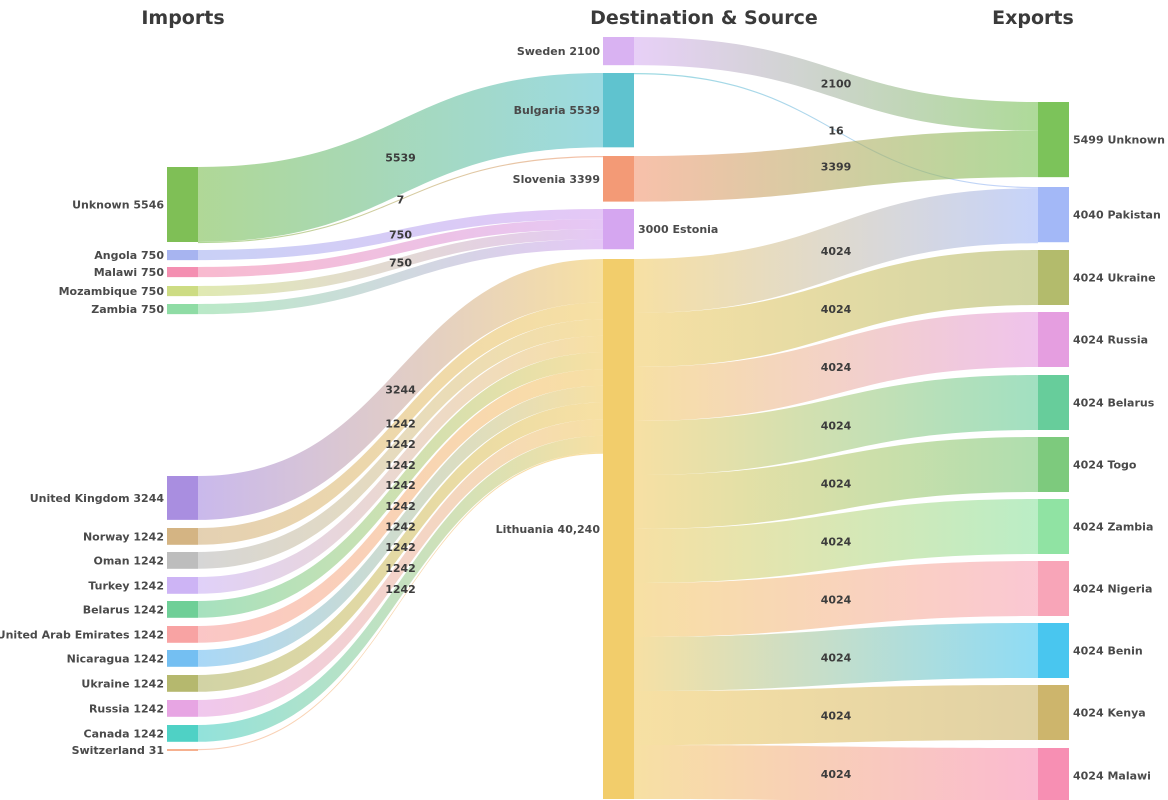 The image size is (1168, 800). What do you see at coordinates (618, 110) in the screenshot?
I see `middle-node-bulgaria` at bounding box center [618, 110].